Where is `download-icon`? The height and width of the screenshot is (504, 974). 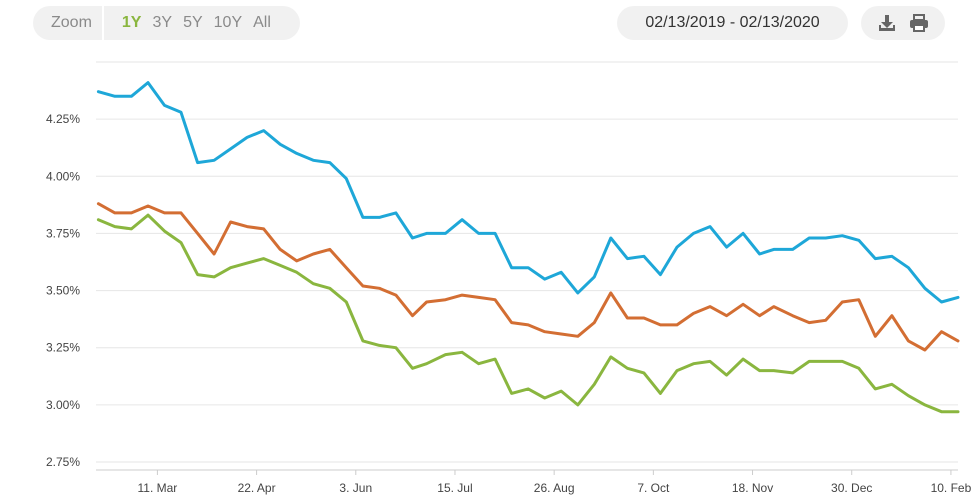 download-icon is located at coordinates (887, 23).